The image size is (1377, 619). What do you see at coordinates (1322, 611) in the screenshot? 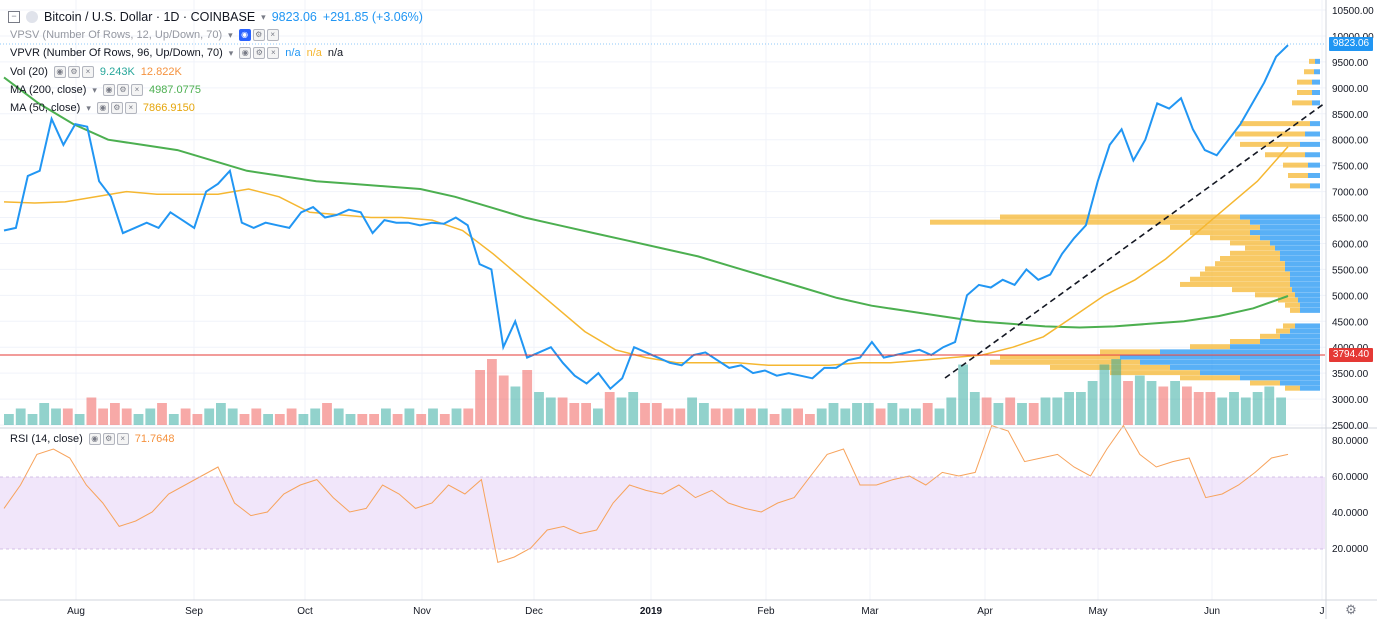
I see `time-tick-label: J` at bounding box center [1322, 611].